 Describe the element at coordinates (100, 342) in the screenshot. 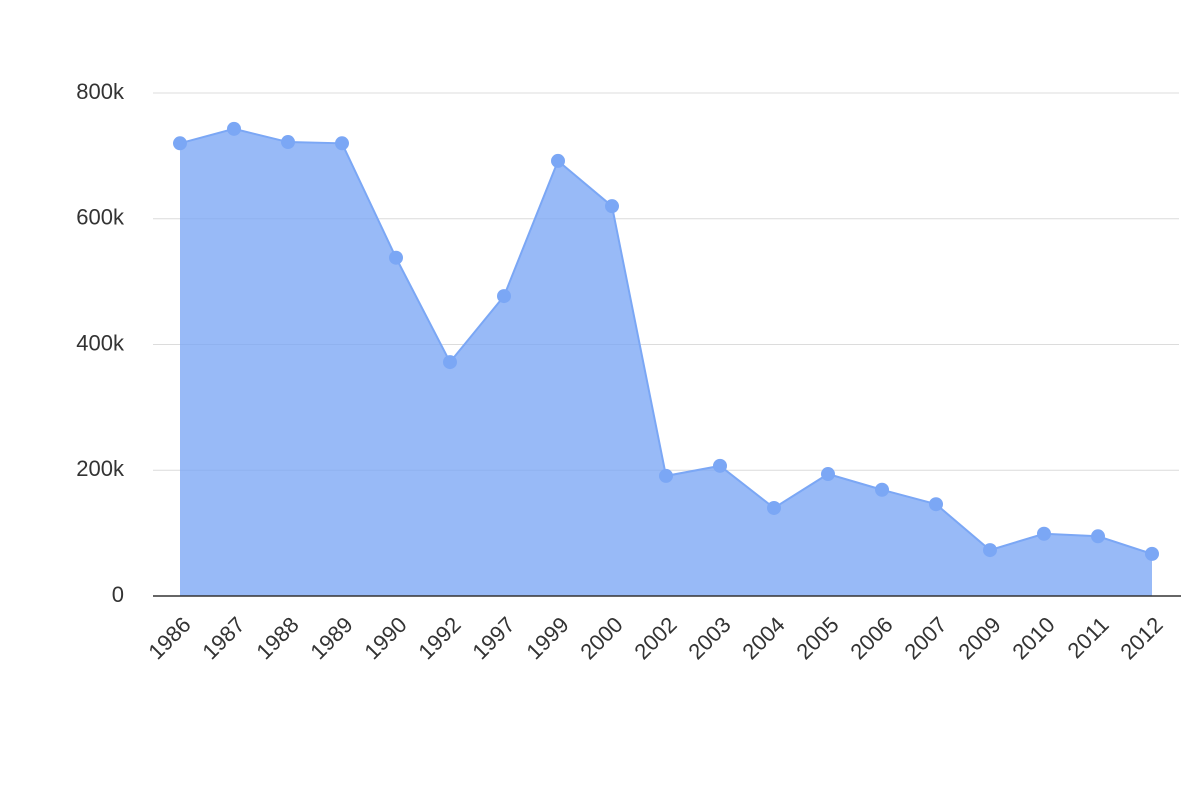

I see `y-tick-label: 400k` at that location.